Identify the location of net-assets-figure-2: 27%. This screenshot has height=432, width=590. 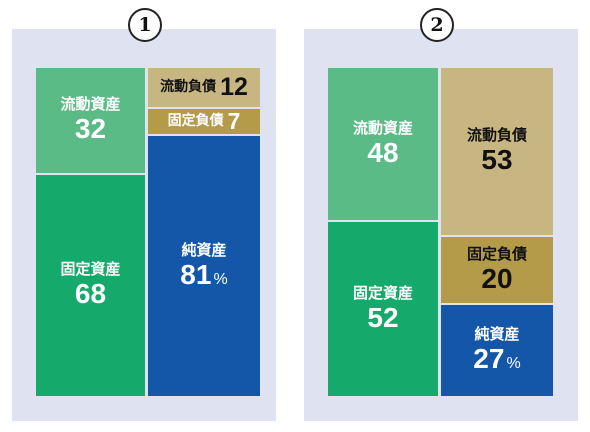
(496, 359).